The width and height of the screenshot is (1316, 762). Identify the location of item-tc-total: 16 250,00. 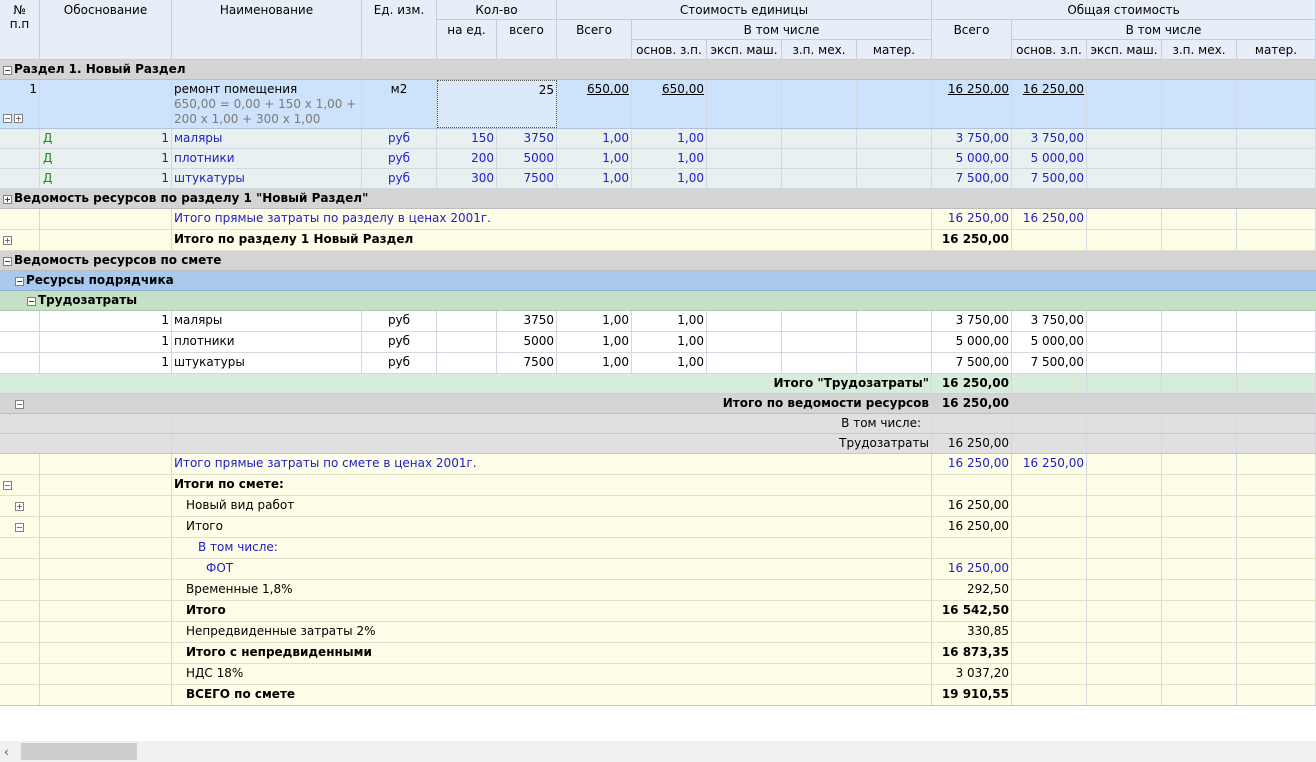
(972, 104).